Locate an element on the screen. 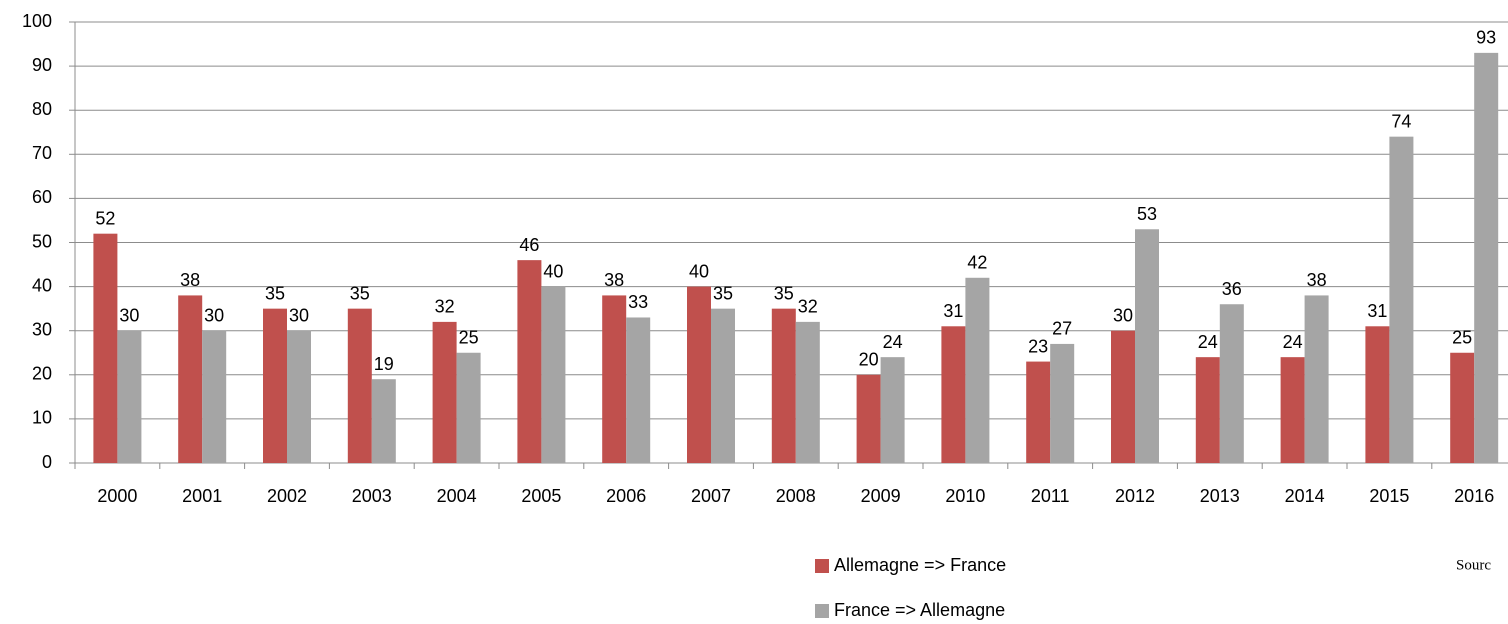  x-tick-label: 2016 is located at coordinates (1474, 496).